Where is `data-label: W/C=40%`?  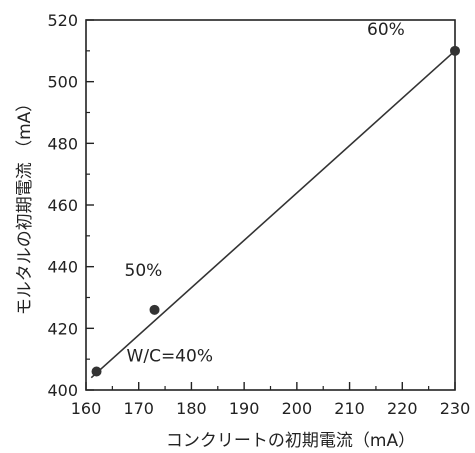
data-label: W/C=40% is located at coordinates (170, 357).